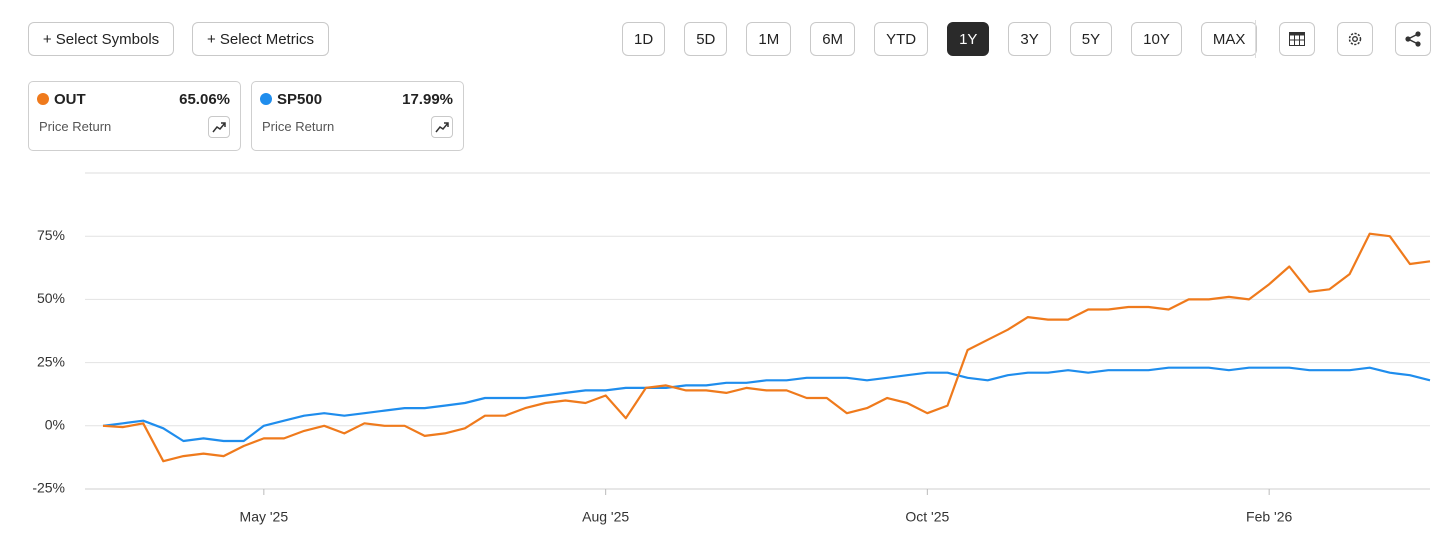 The height and width of the screenshot is (558, 1456). I want to click on settings-button, so click(1355, 39).